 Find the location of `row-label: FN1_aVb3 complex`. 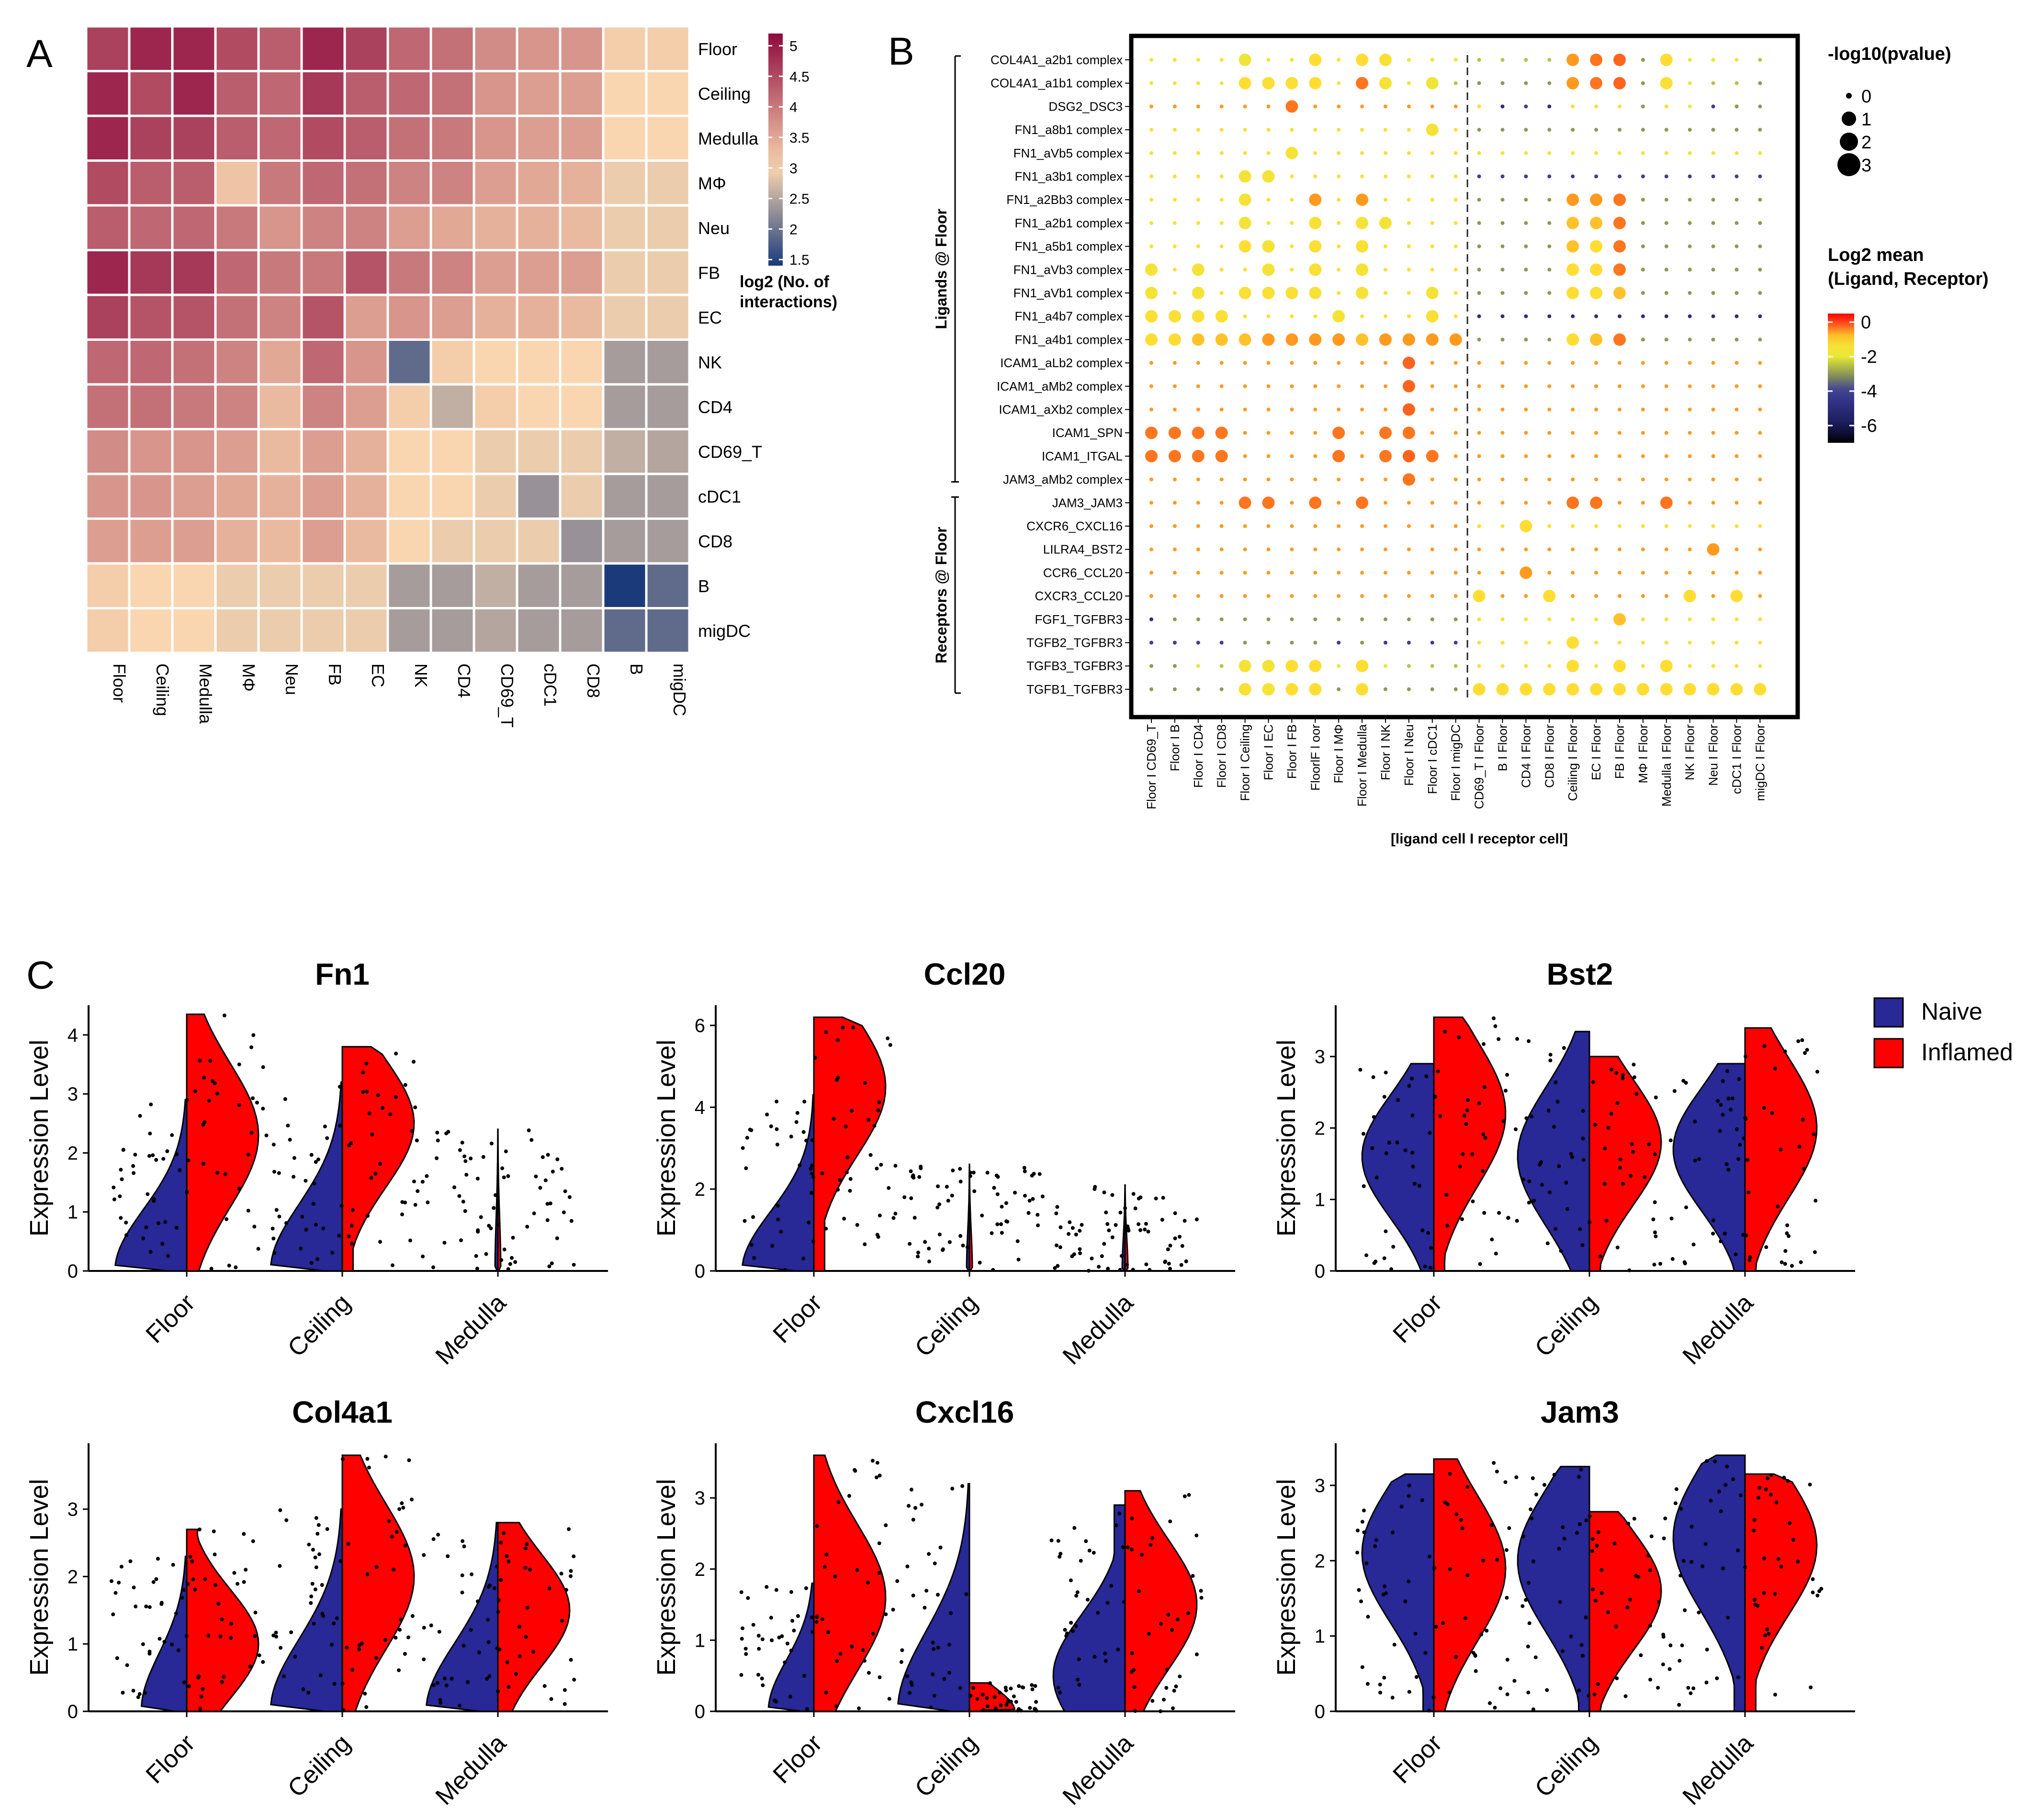

row-label: FN1_aVb3 complex is located at coordinates (1068, 270).